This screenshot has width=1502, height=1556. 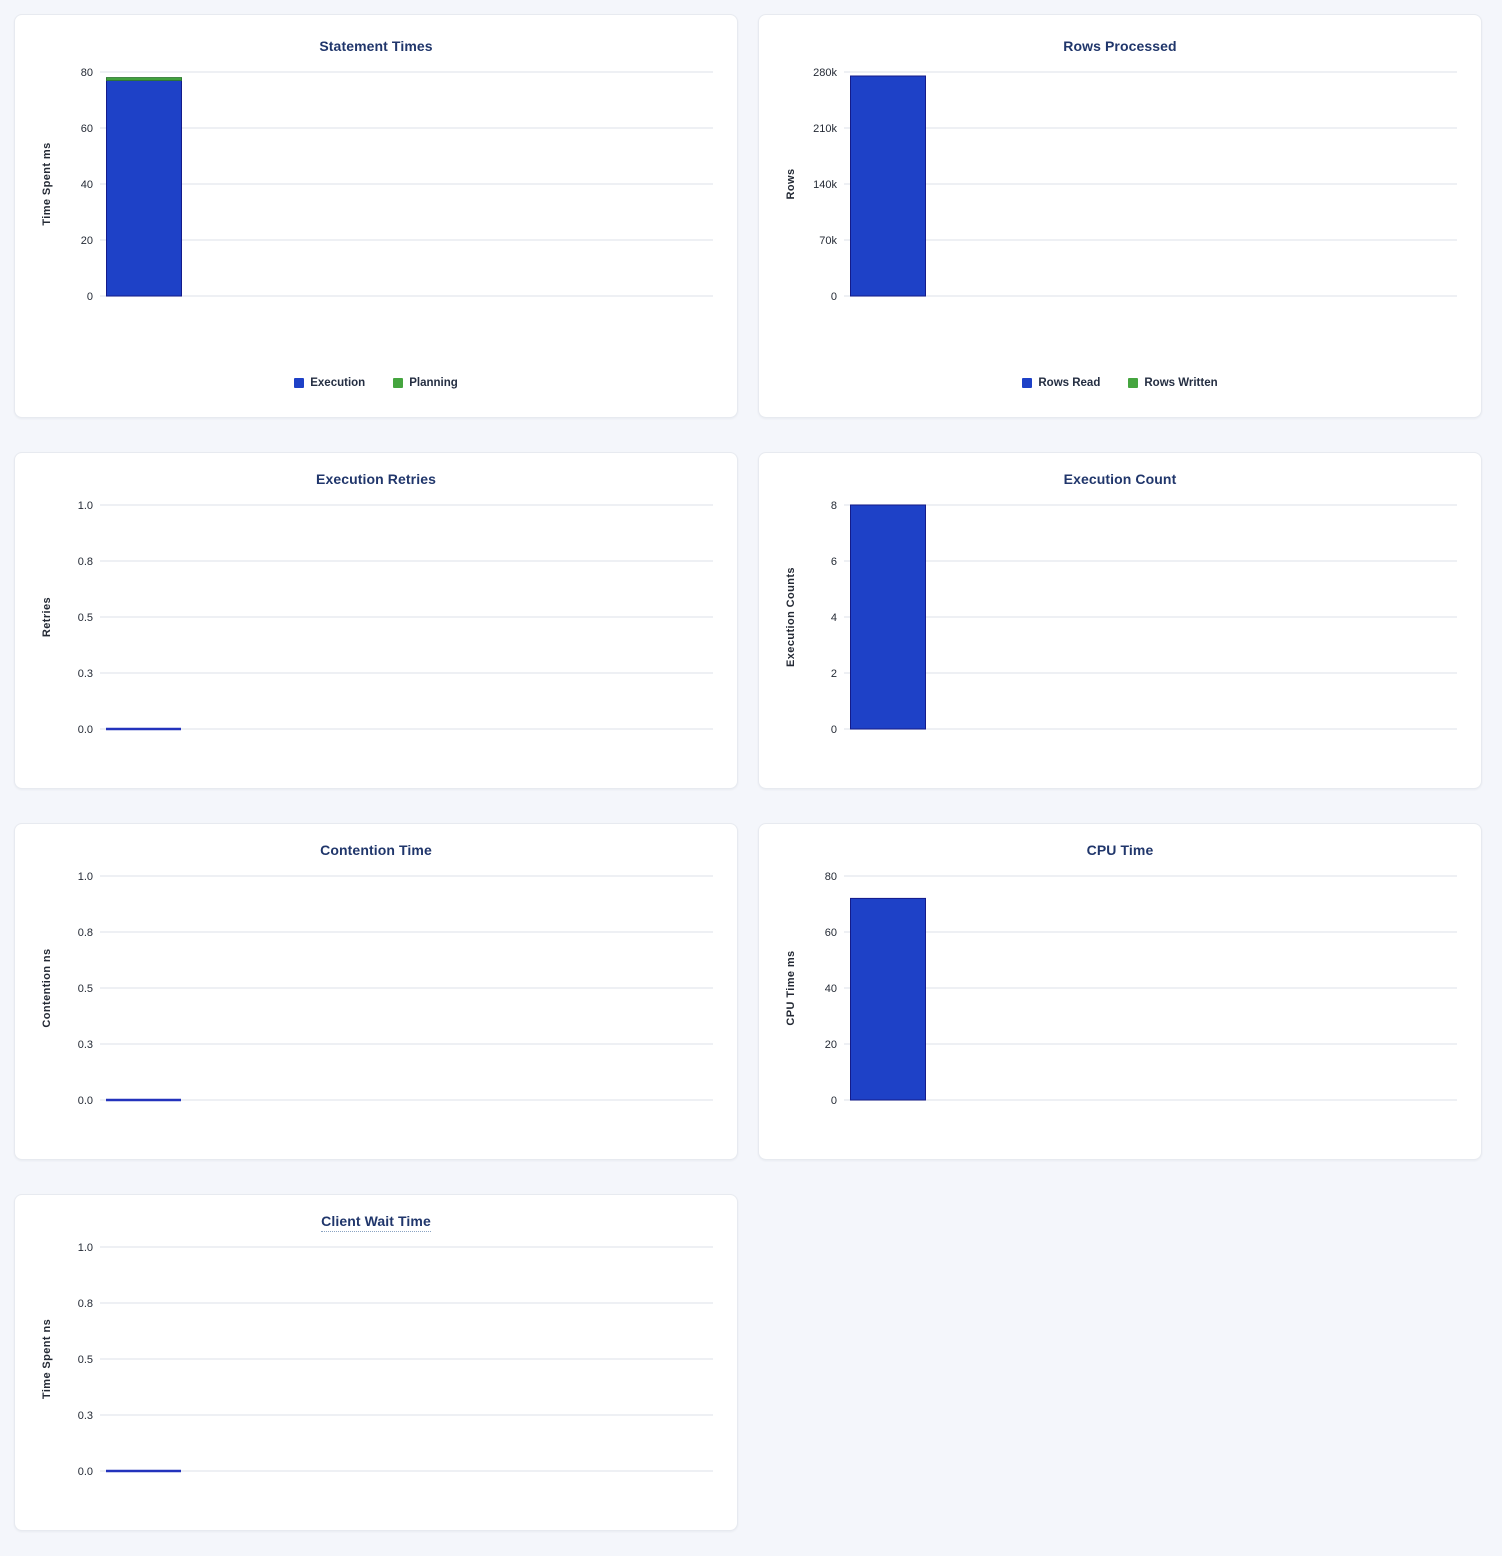 I want to click on cpu-time-card: CPU Time 0 20 40 60 80 CPU Time ms, so click(x=1120, y=991).